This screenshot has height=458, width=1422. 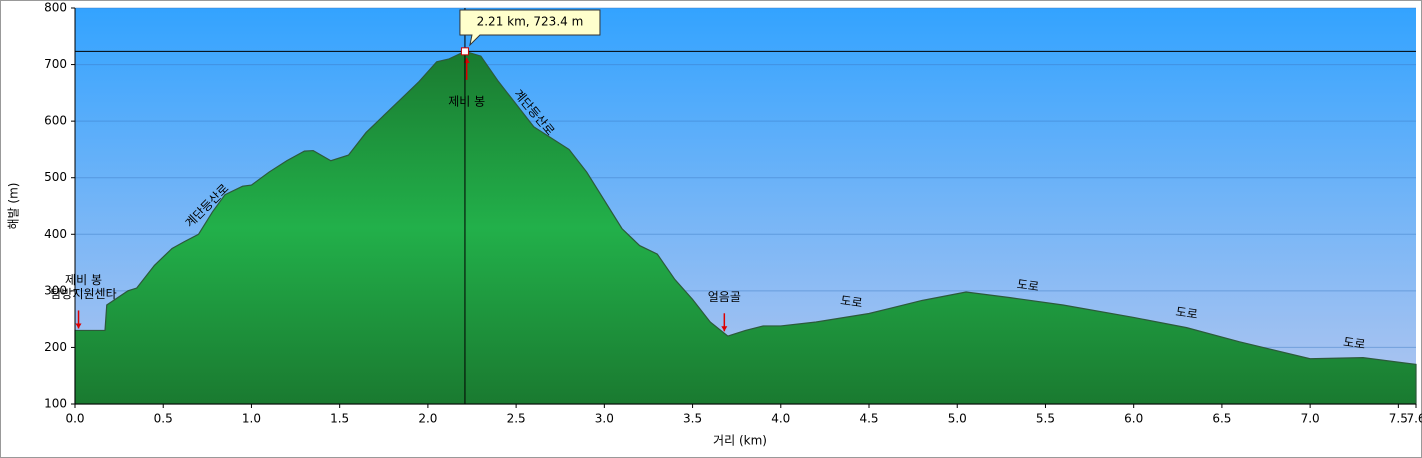 What do you see at coordinates (1045, 419) in the screenshot?
I see `x-tick-label: 5.5` at bounding box center [1045, 419].